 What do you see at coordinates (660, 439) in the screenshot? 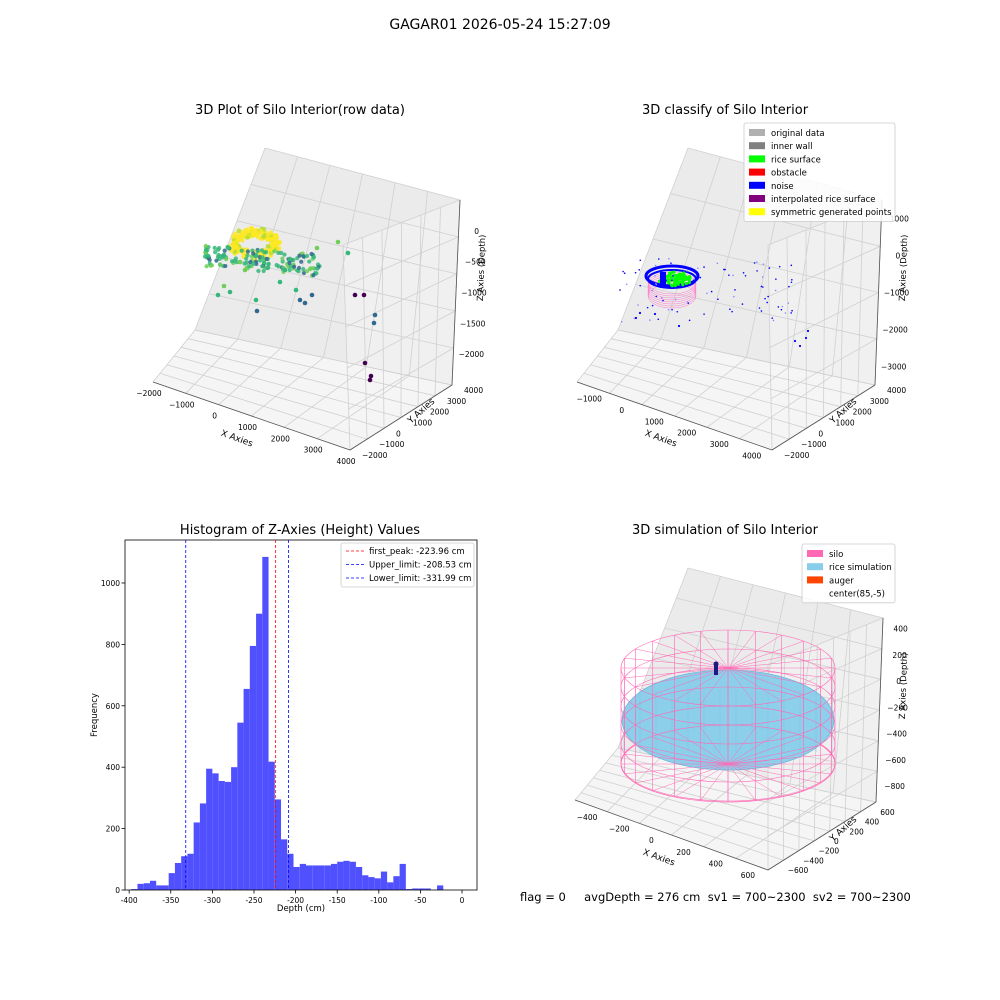
I see `x-axis-label: X Axies` at bounding box center [660, 439].